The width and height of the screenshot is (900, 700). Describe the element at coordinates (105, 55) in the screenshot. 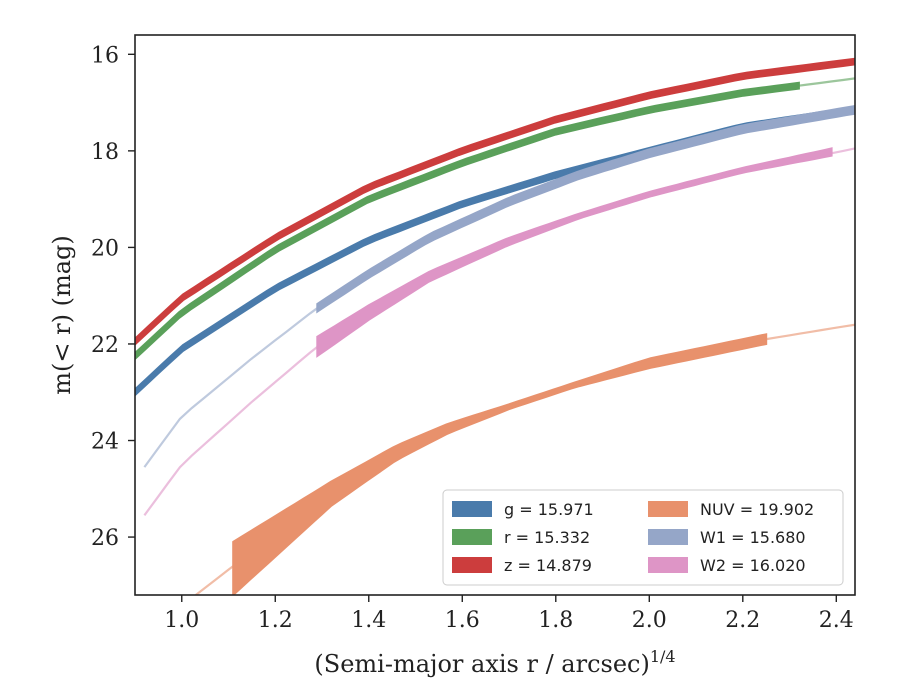

I see `y-tick-label: 16` at that location.